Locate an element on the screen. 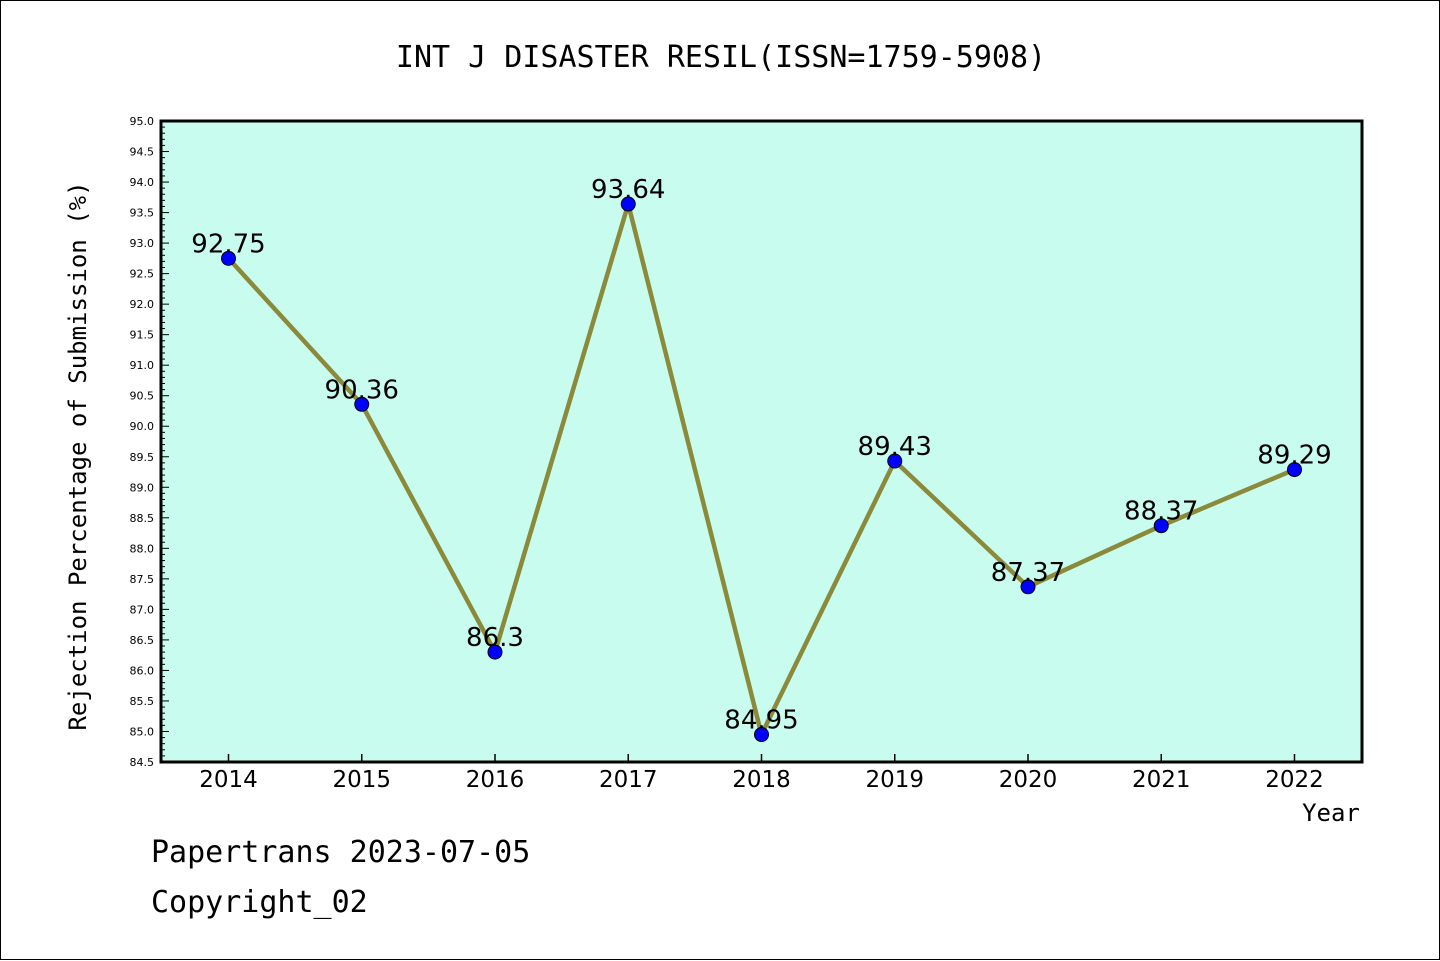 This screenshot has width=1440, height=961. data-label: 87.37 is located at coordinates (1028, 573).